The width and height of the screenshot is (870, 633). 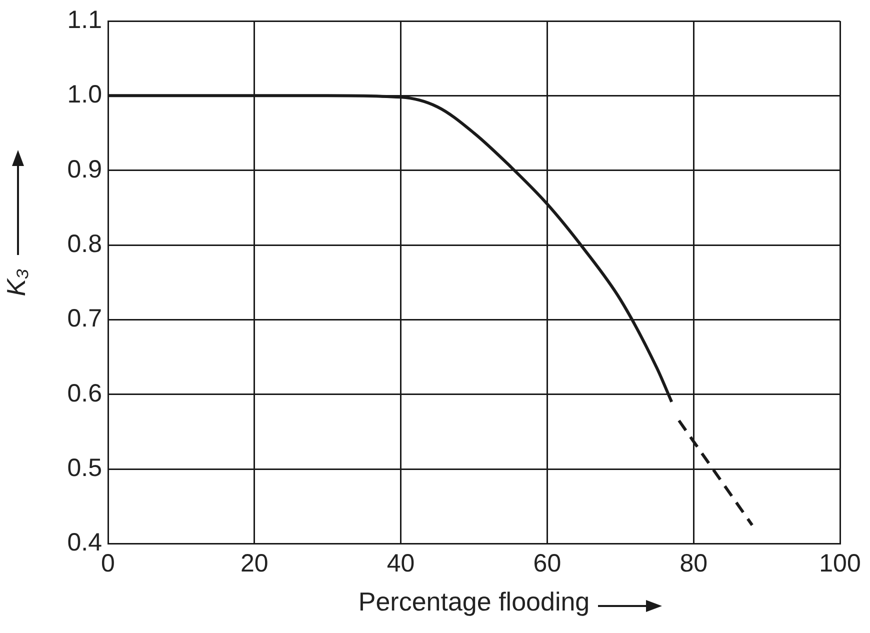 What do you see at coordinates (84, 468) in the screenshot?
I see `y-tick-label: 0.5` at bounding box center [84, 468].